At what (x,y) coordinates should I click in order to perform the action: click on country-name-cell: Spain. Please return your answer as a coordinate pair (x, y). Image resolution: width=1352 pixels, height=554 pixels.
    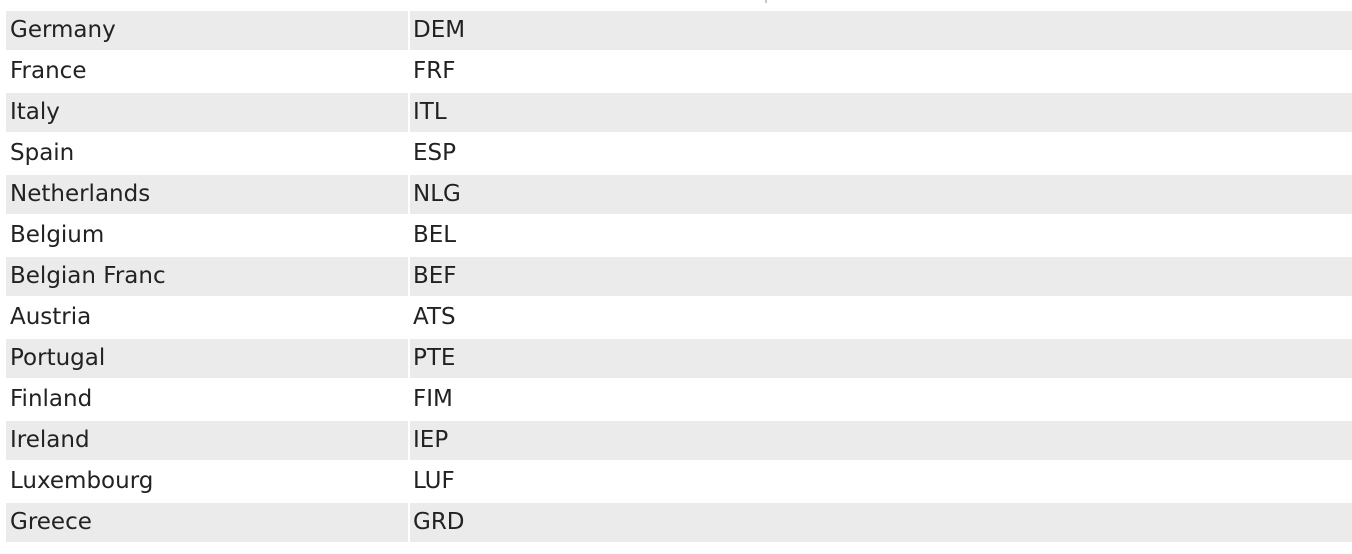
    Looking at the image, I should click on (207, 153).